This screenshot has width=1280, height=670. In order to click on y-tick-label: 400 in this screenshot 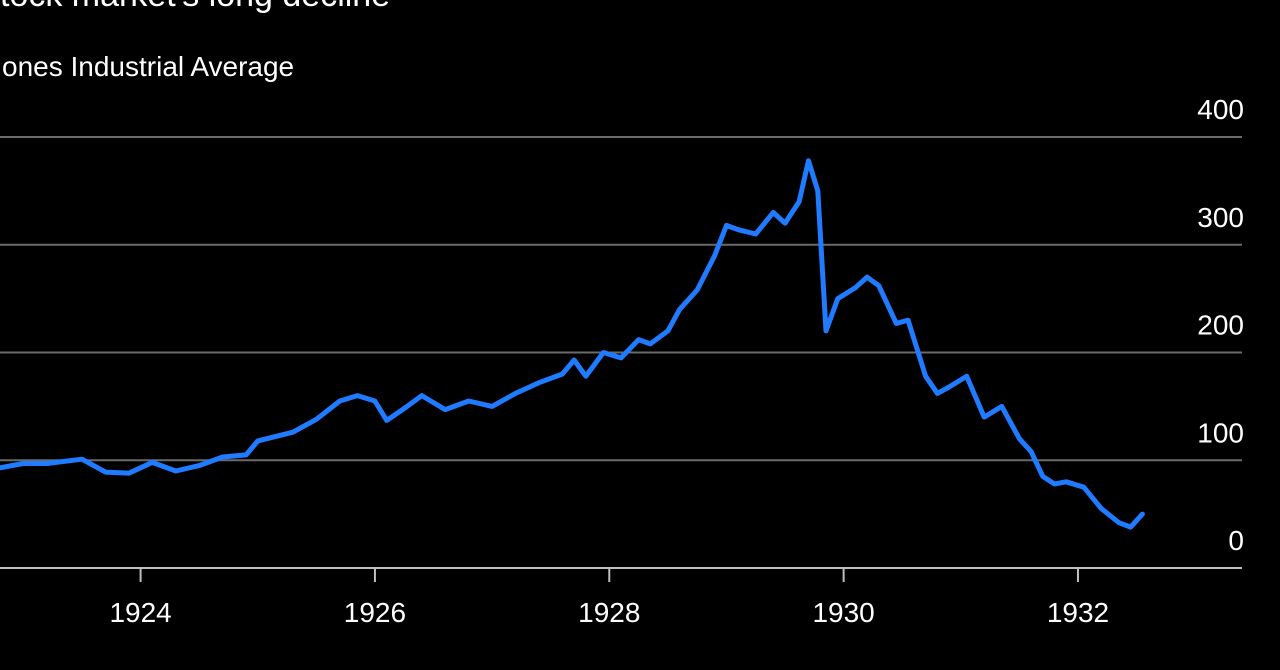, I will do `click(1220, 109)`.